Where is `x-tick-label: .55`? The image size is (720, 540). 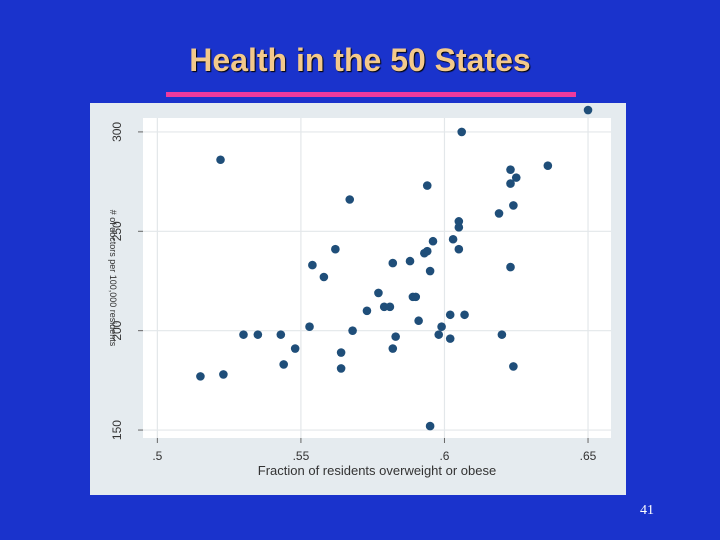
x-tick-label: .55 is located at coordinates (301, 456).